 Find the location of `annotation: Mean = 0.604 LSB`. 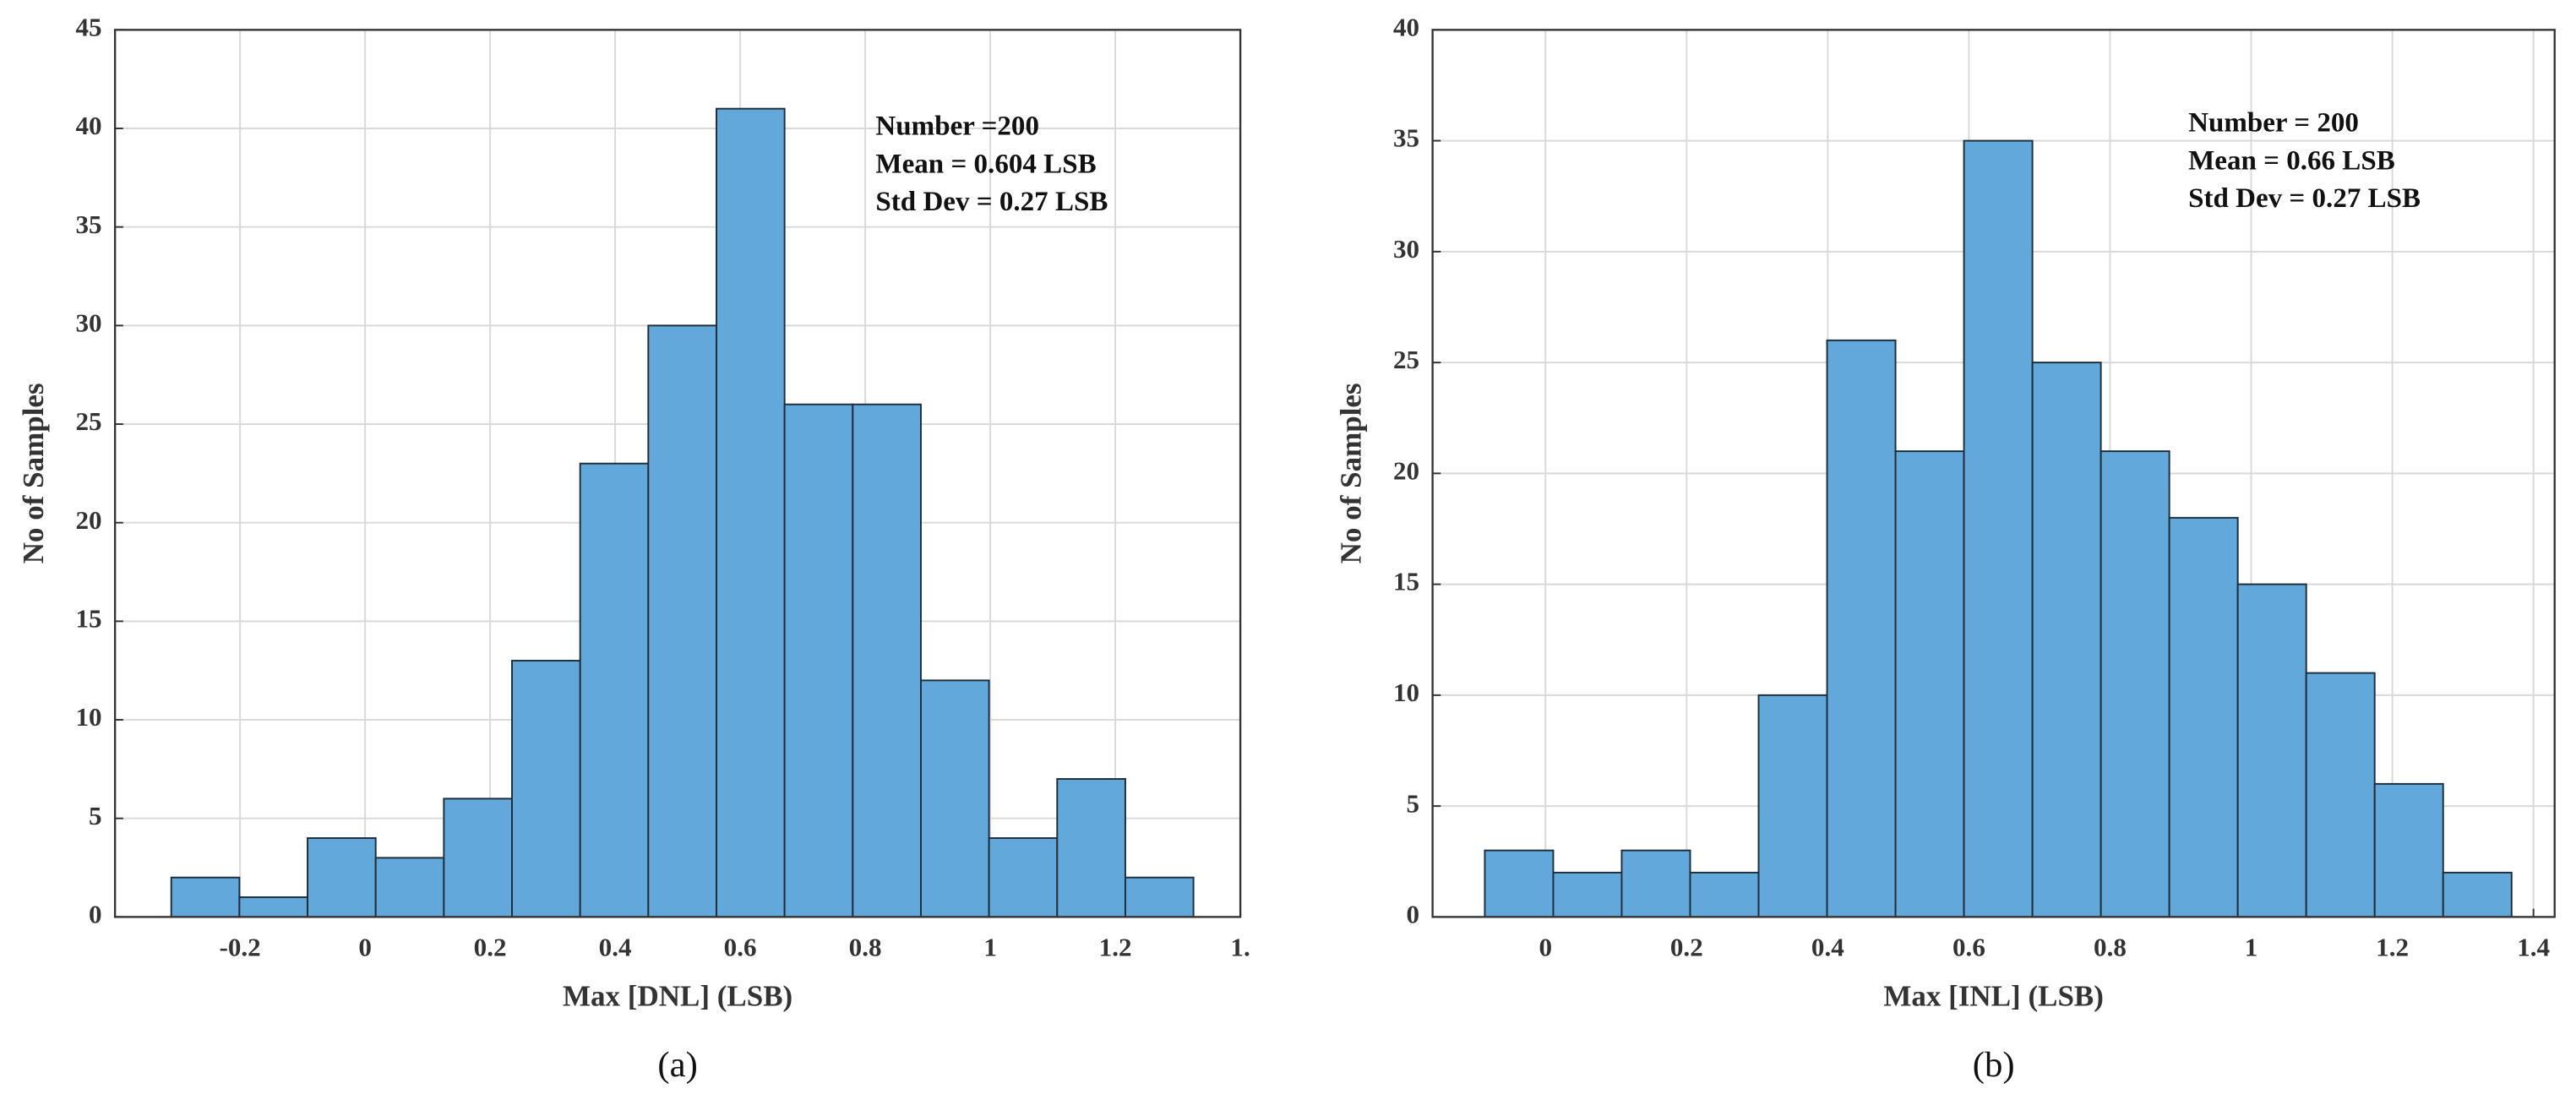

annotation: Mean = 0.604 LSB is located at coordinates (986, 164).